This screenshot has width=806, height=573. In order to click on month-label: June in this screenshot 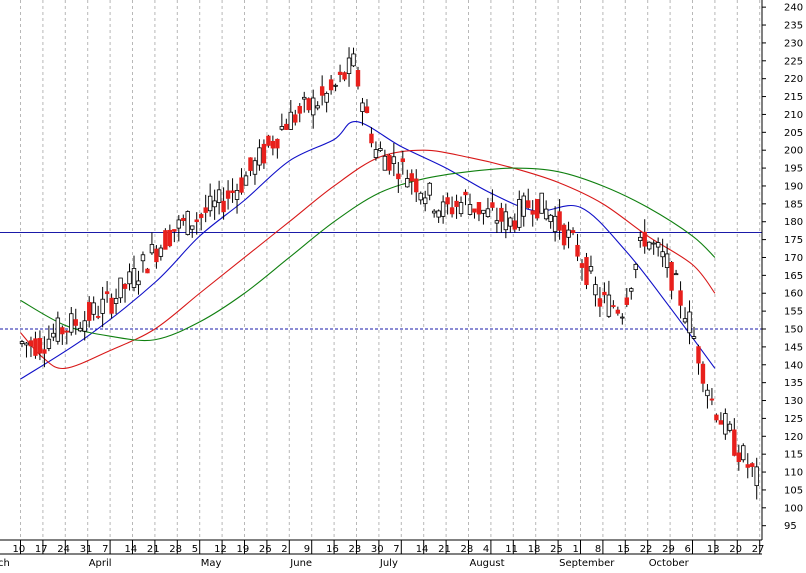, I will do `click(300, 563)`.